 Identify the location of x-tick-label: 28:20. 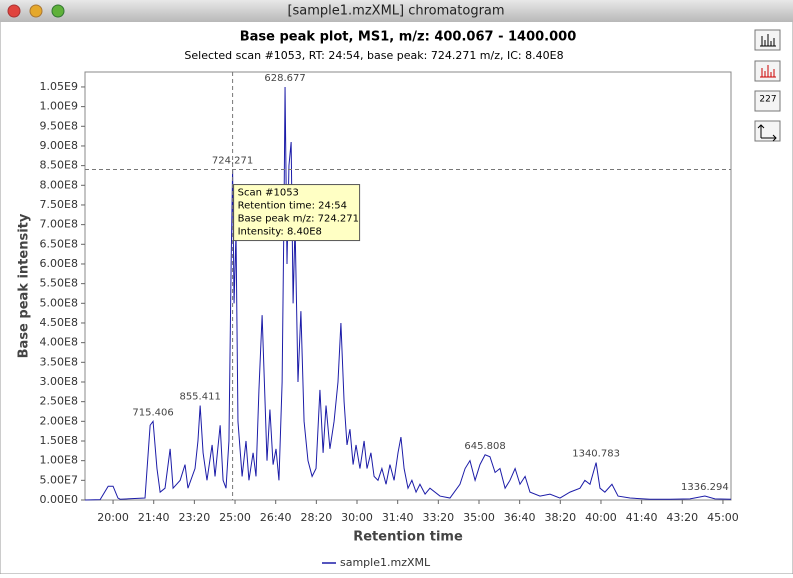
(317, 517).